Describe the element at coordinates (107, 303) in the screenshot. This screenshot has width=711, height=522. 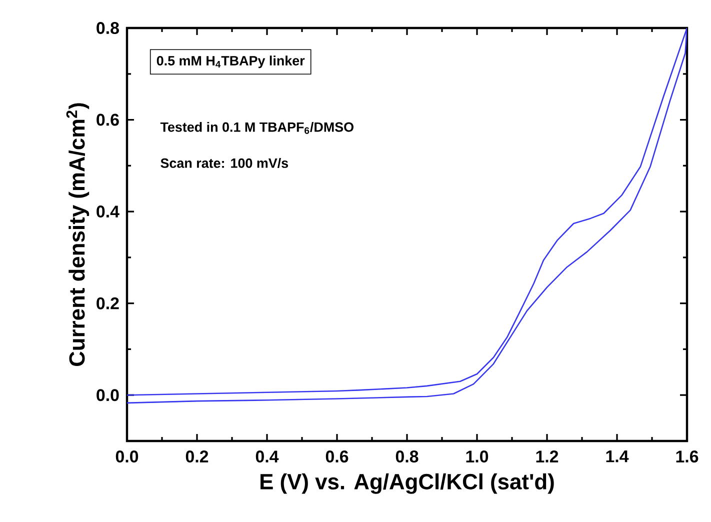
I see `y-tick-label: 0.2` at that location.